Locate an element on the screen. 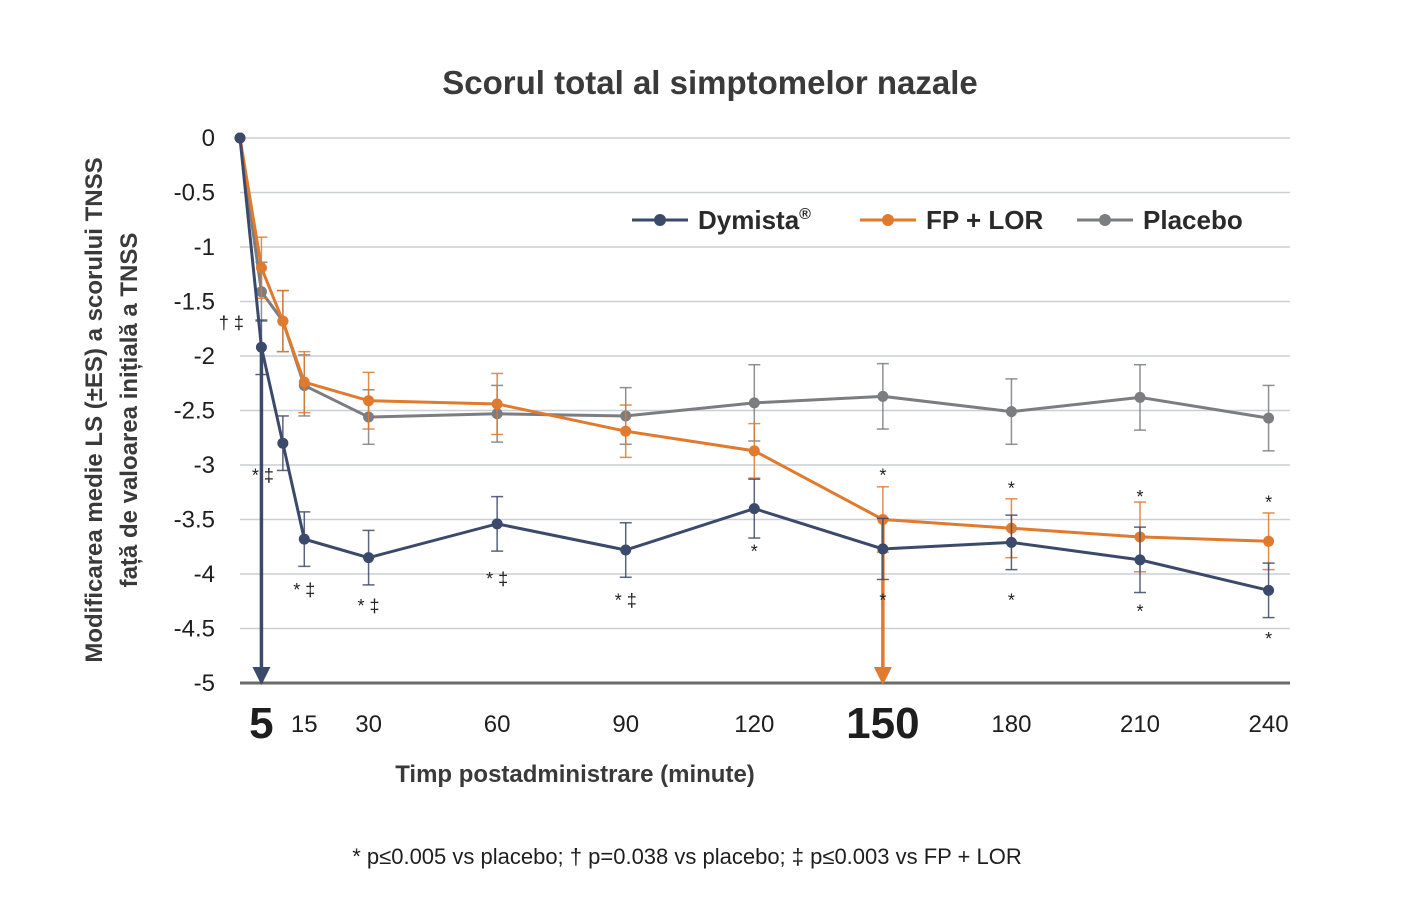 The width and height of the screenshot is (1417, 911). legend-item: FP + LOR is located at coordinates (951, 220).